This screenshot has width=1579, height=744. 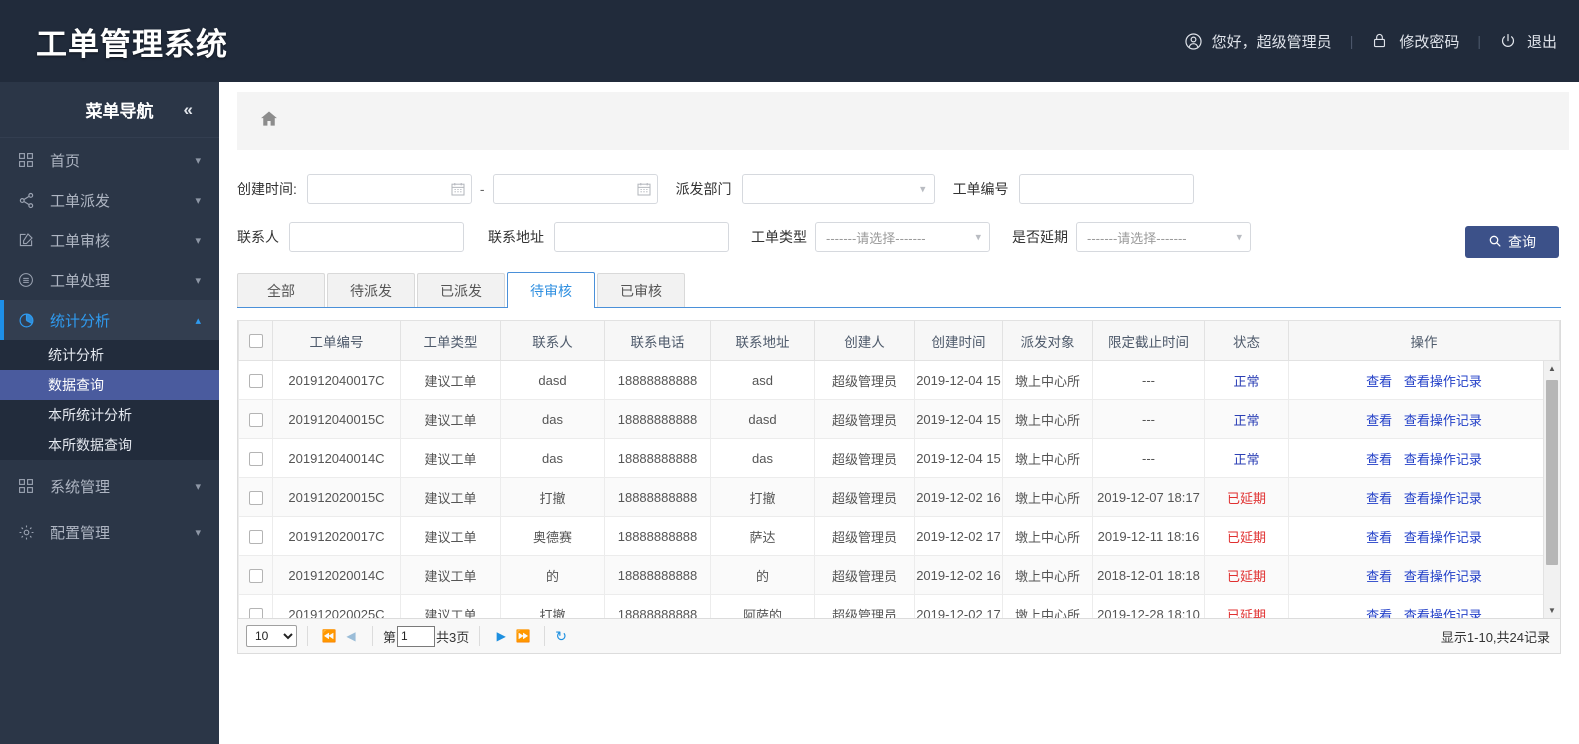 I want to click on select-all-cell, so click(x=255, y=340).